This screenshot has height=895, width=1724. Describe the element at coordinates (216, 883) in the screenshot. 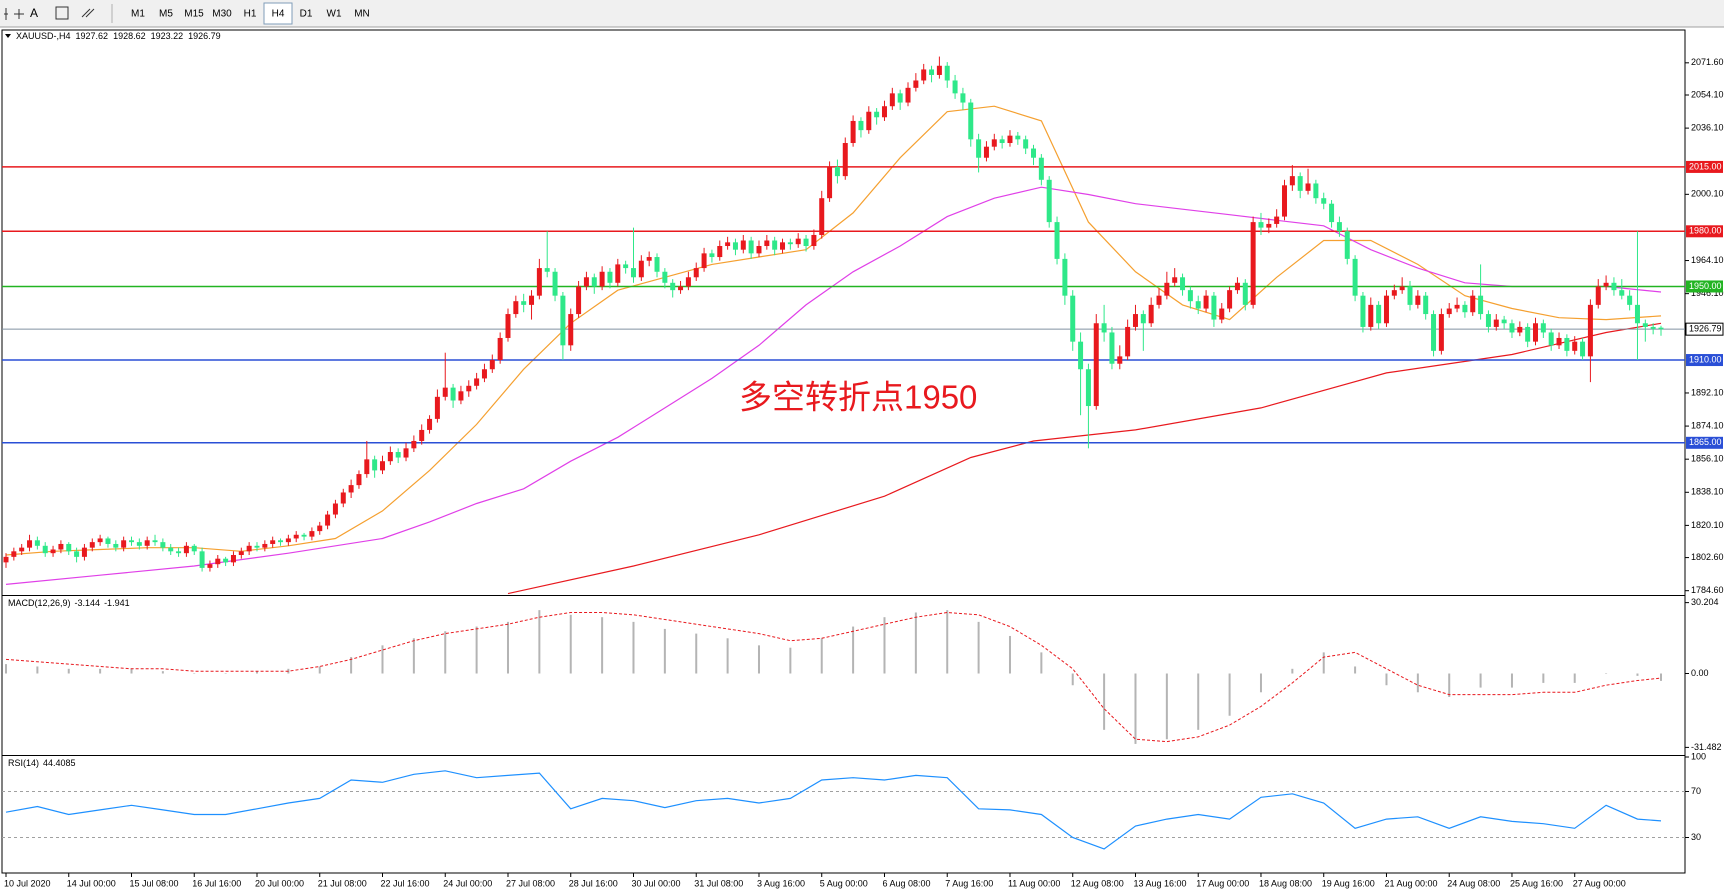

I see `x-tick-label: 16 Jul 16:00` at that location.